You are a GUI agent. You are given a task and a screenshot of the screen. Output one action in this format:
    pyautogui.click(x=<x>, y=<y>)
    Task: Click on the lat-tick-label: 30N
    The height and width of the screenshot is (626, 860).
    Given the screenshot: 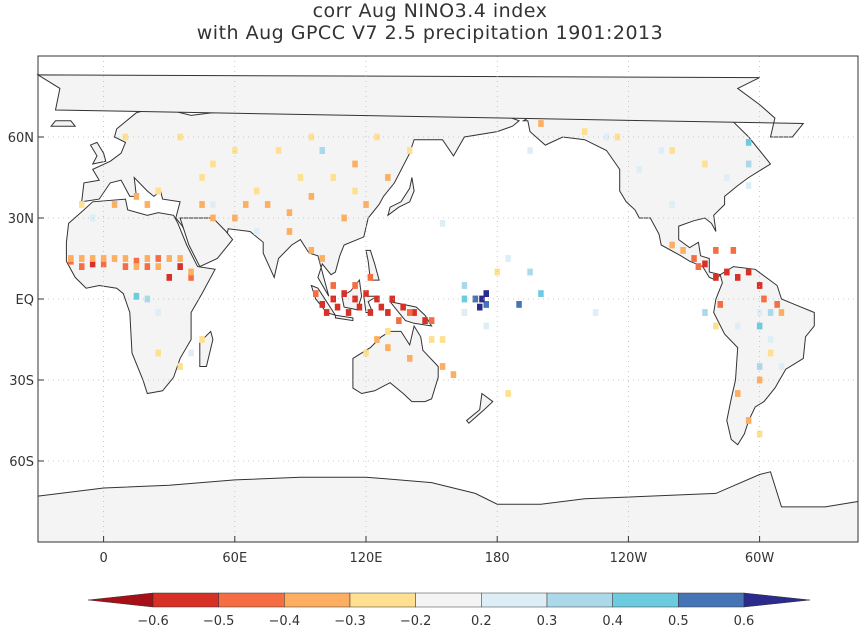 What is the action you would take?
    pyautogui.click(x=21, y=219)
    